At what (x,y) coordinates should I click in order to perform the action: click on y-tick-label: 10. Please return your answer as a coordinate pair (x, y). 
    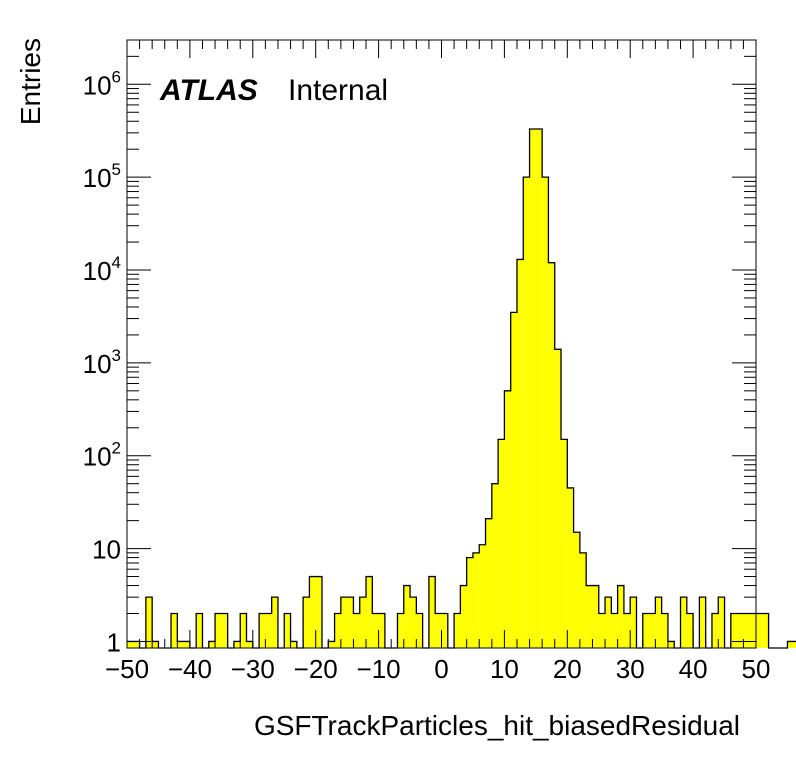
    Looking at the image, I should click on (106, 550).